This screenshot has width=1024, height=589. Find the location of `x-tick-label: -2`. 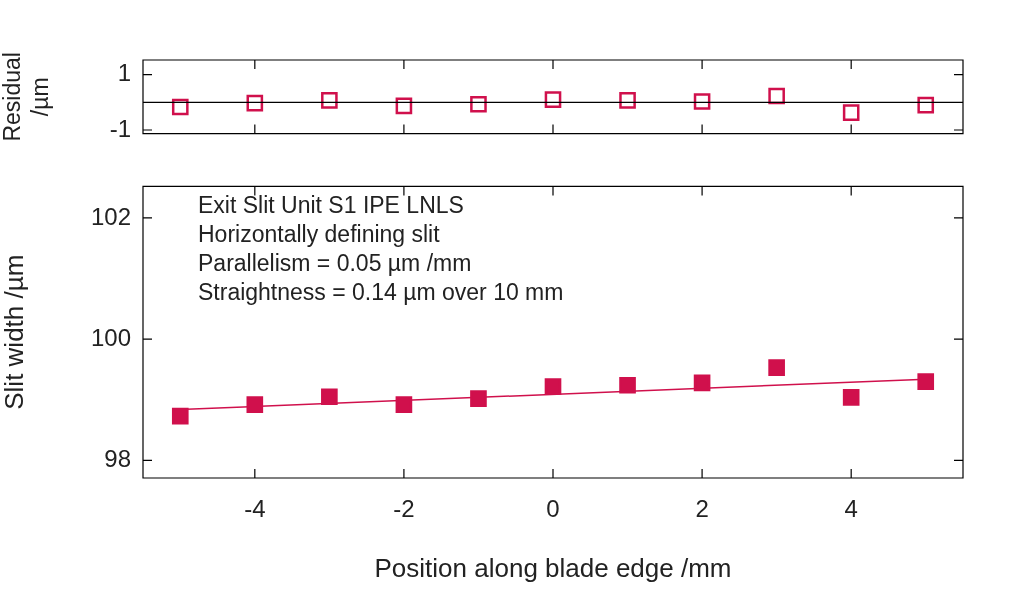

x-tick-label: -2 is located at coordinates (404, 509).